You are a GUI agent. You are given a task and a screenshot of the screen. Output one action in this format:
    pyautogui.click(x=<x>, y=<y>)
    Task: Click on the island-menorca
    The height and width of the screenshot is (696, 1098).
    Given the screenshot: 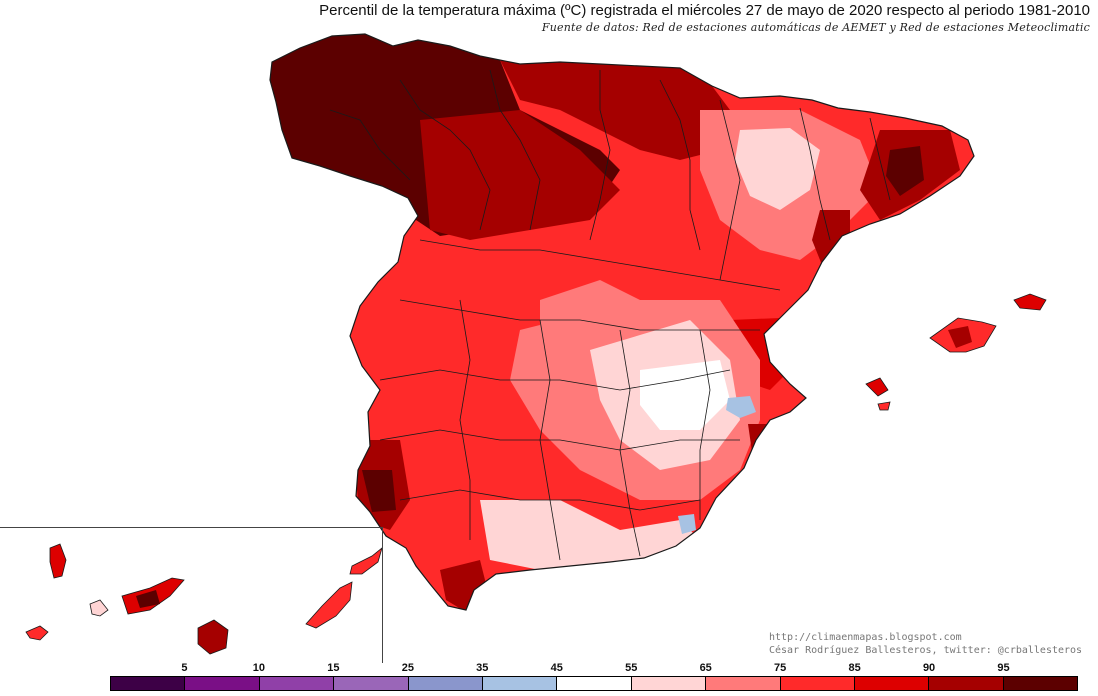 What is the action you would take?
    pyautogui.click(x=1030, y=302)
    